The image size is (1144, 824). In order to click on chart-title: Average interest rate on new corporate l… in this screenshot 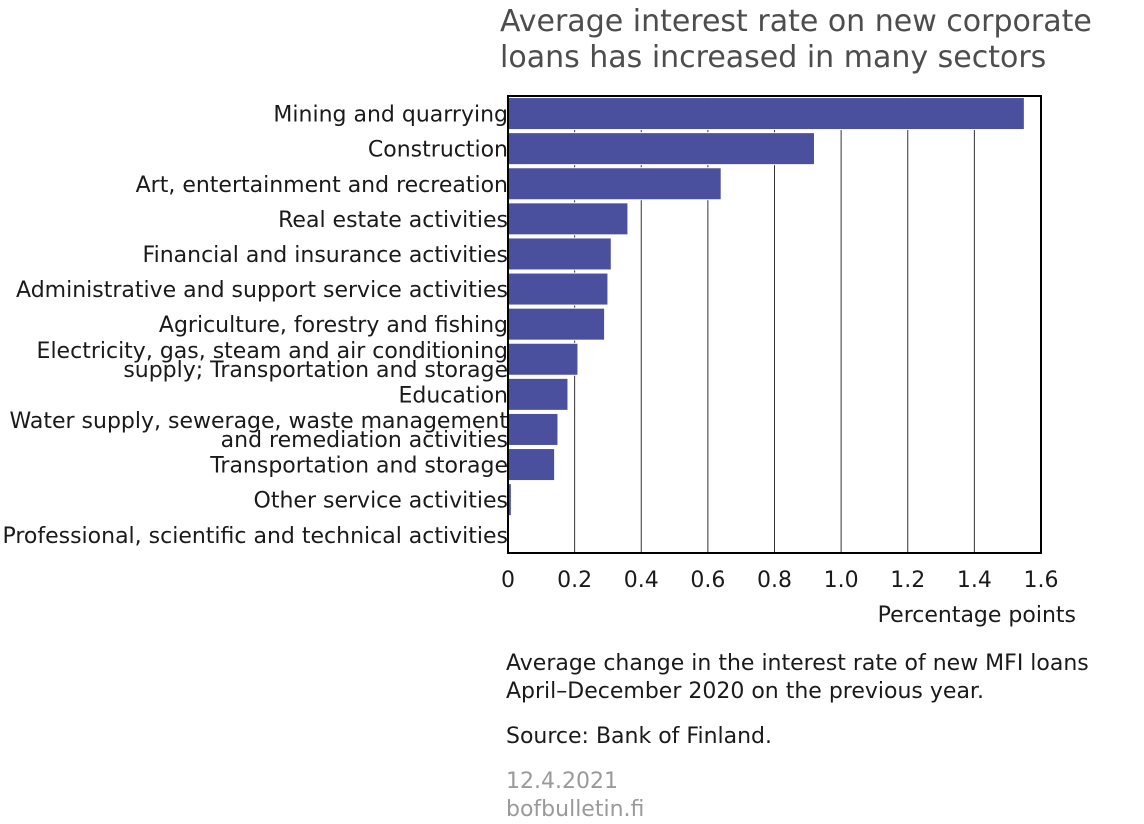, I will do `click(820, 40)`.